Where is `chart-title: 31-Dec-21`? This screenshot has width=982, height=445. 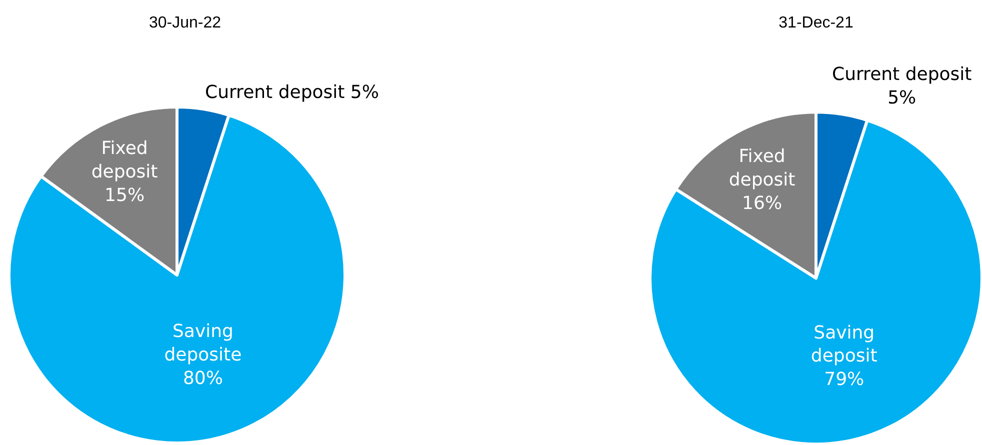 chart-title: 31-Dec-21 is located at coordinates (816, 23).